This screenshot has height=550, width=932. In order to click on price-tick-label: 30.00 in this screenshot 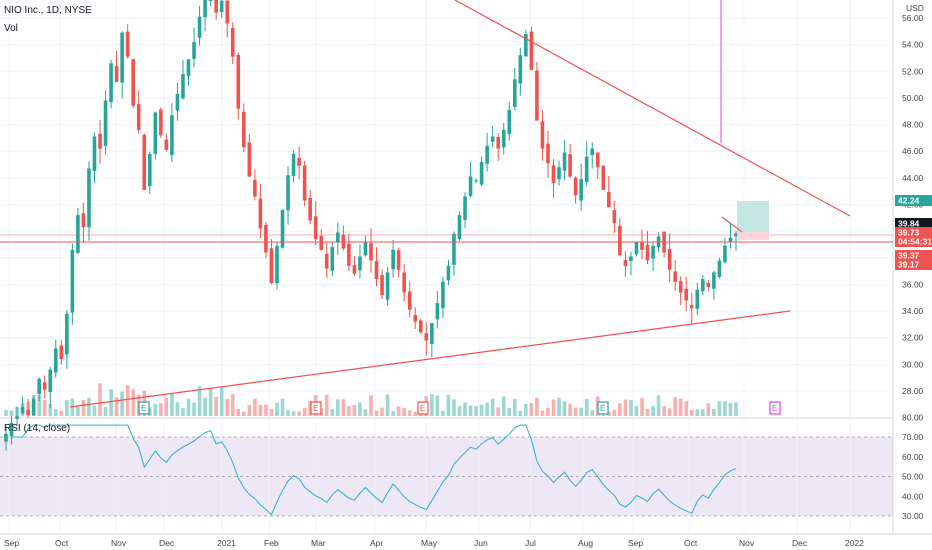, I will do `click(913, 364)`.